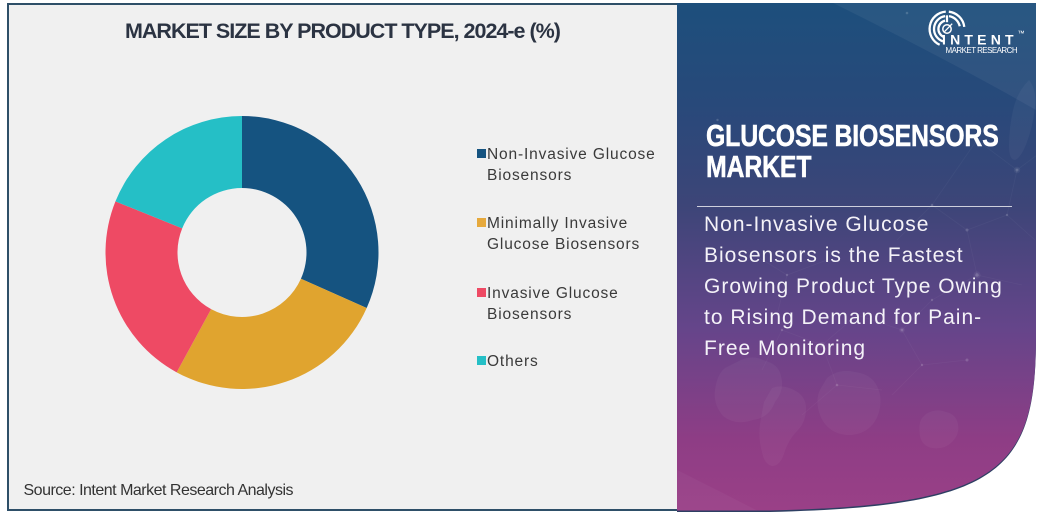 The image size is (1043, 513). What do you see at coordinates (980, 40) in the screenshot?
I see `svg-text: INTENT` at bounding box center [980, 40].